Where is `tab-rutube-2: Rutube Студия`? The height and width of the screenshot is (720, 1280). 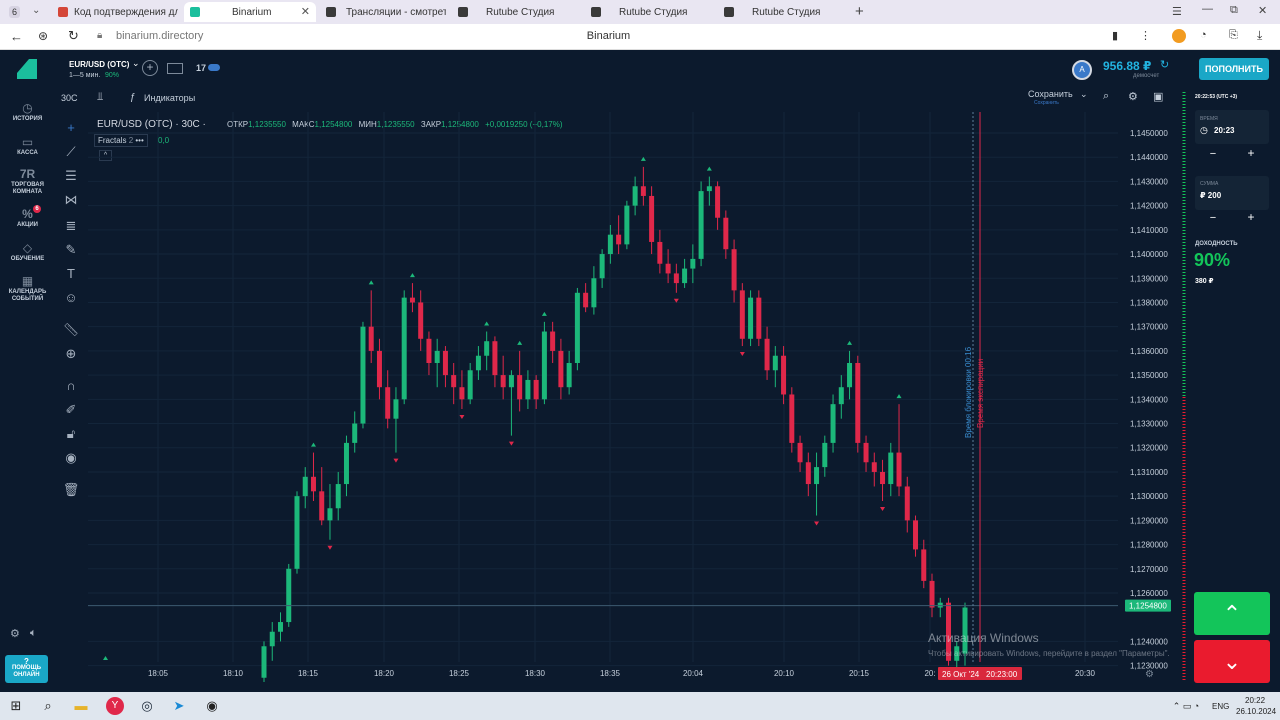
tab-rutube-2: Rutube Студия is located at coordinates (648, 12).